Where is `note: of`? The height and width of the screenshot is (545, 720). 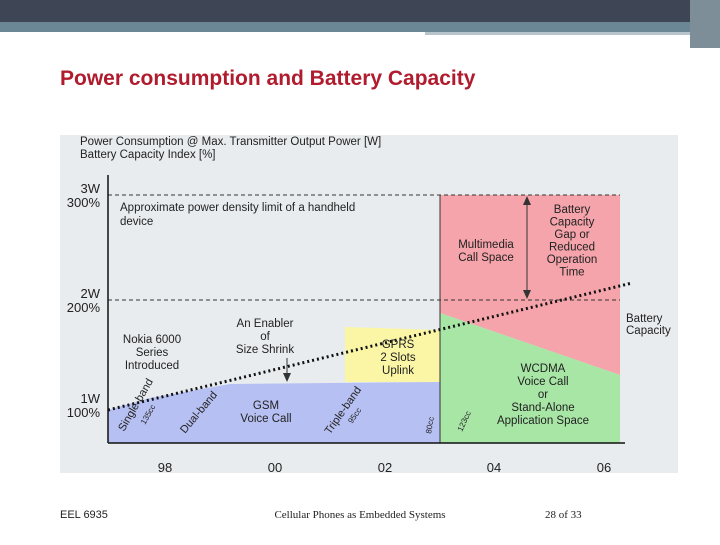 note: of is located at coordinates (265, 337).